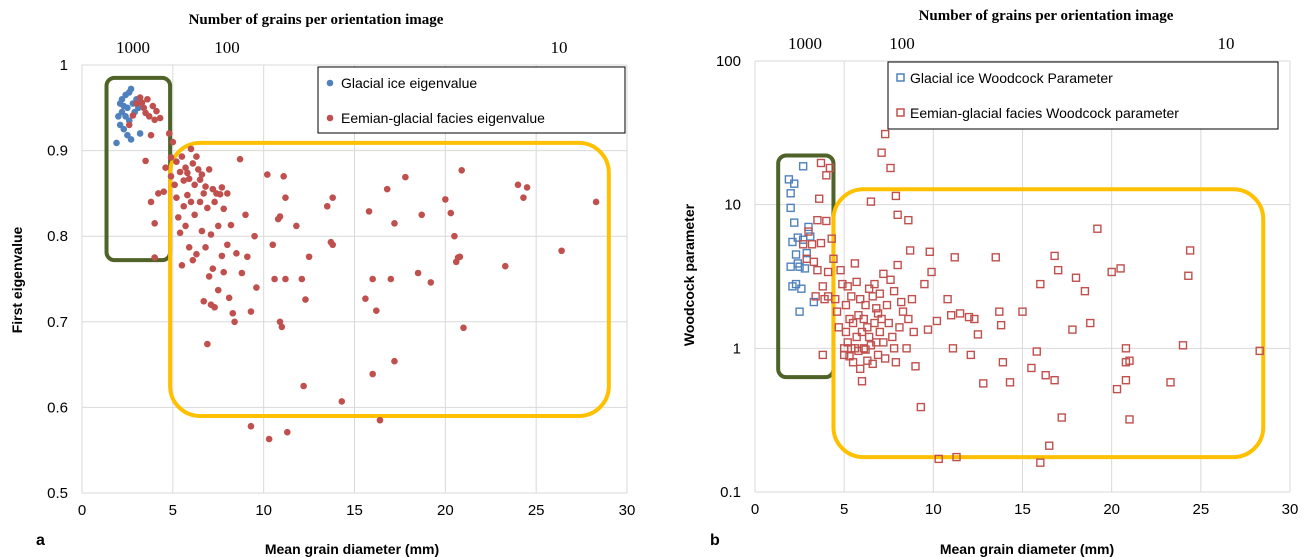 This screenshot has width=1306, height=557. I want to click on panel-a-legend-label-glacial: Glacial ice eigenvalue, so click(409, 83).